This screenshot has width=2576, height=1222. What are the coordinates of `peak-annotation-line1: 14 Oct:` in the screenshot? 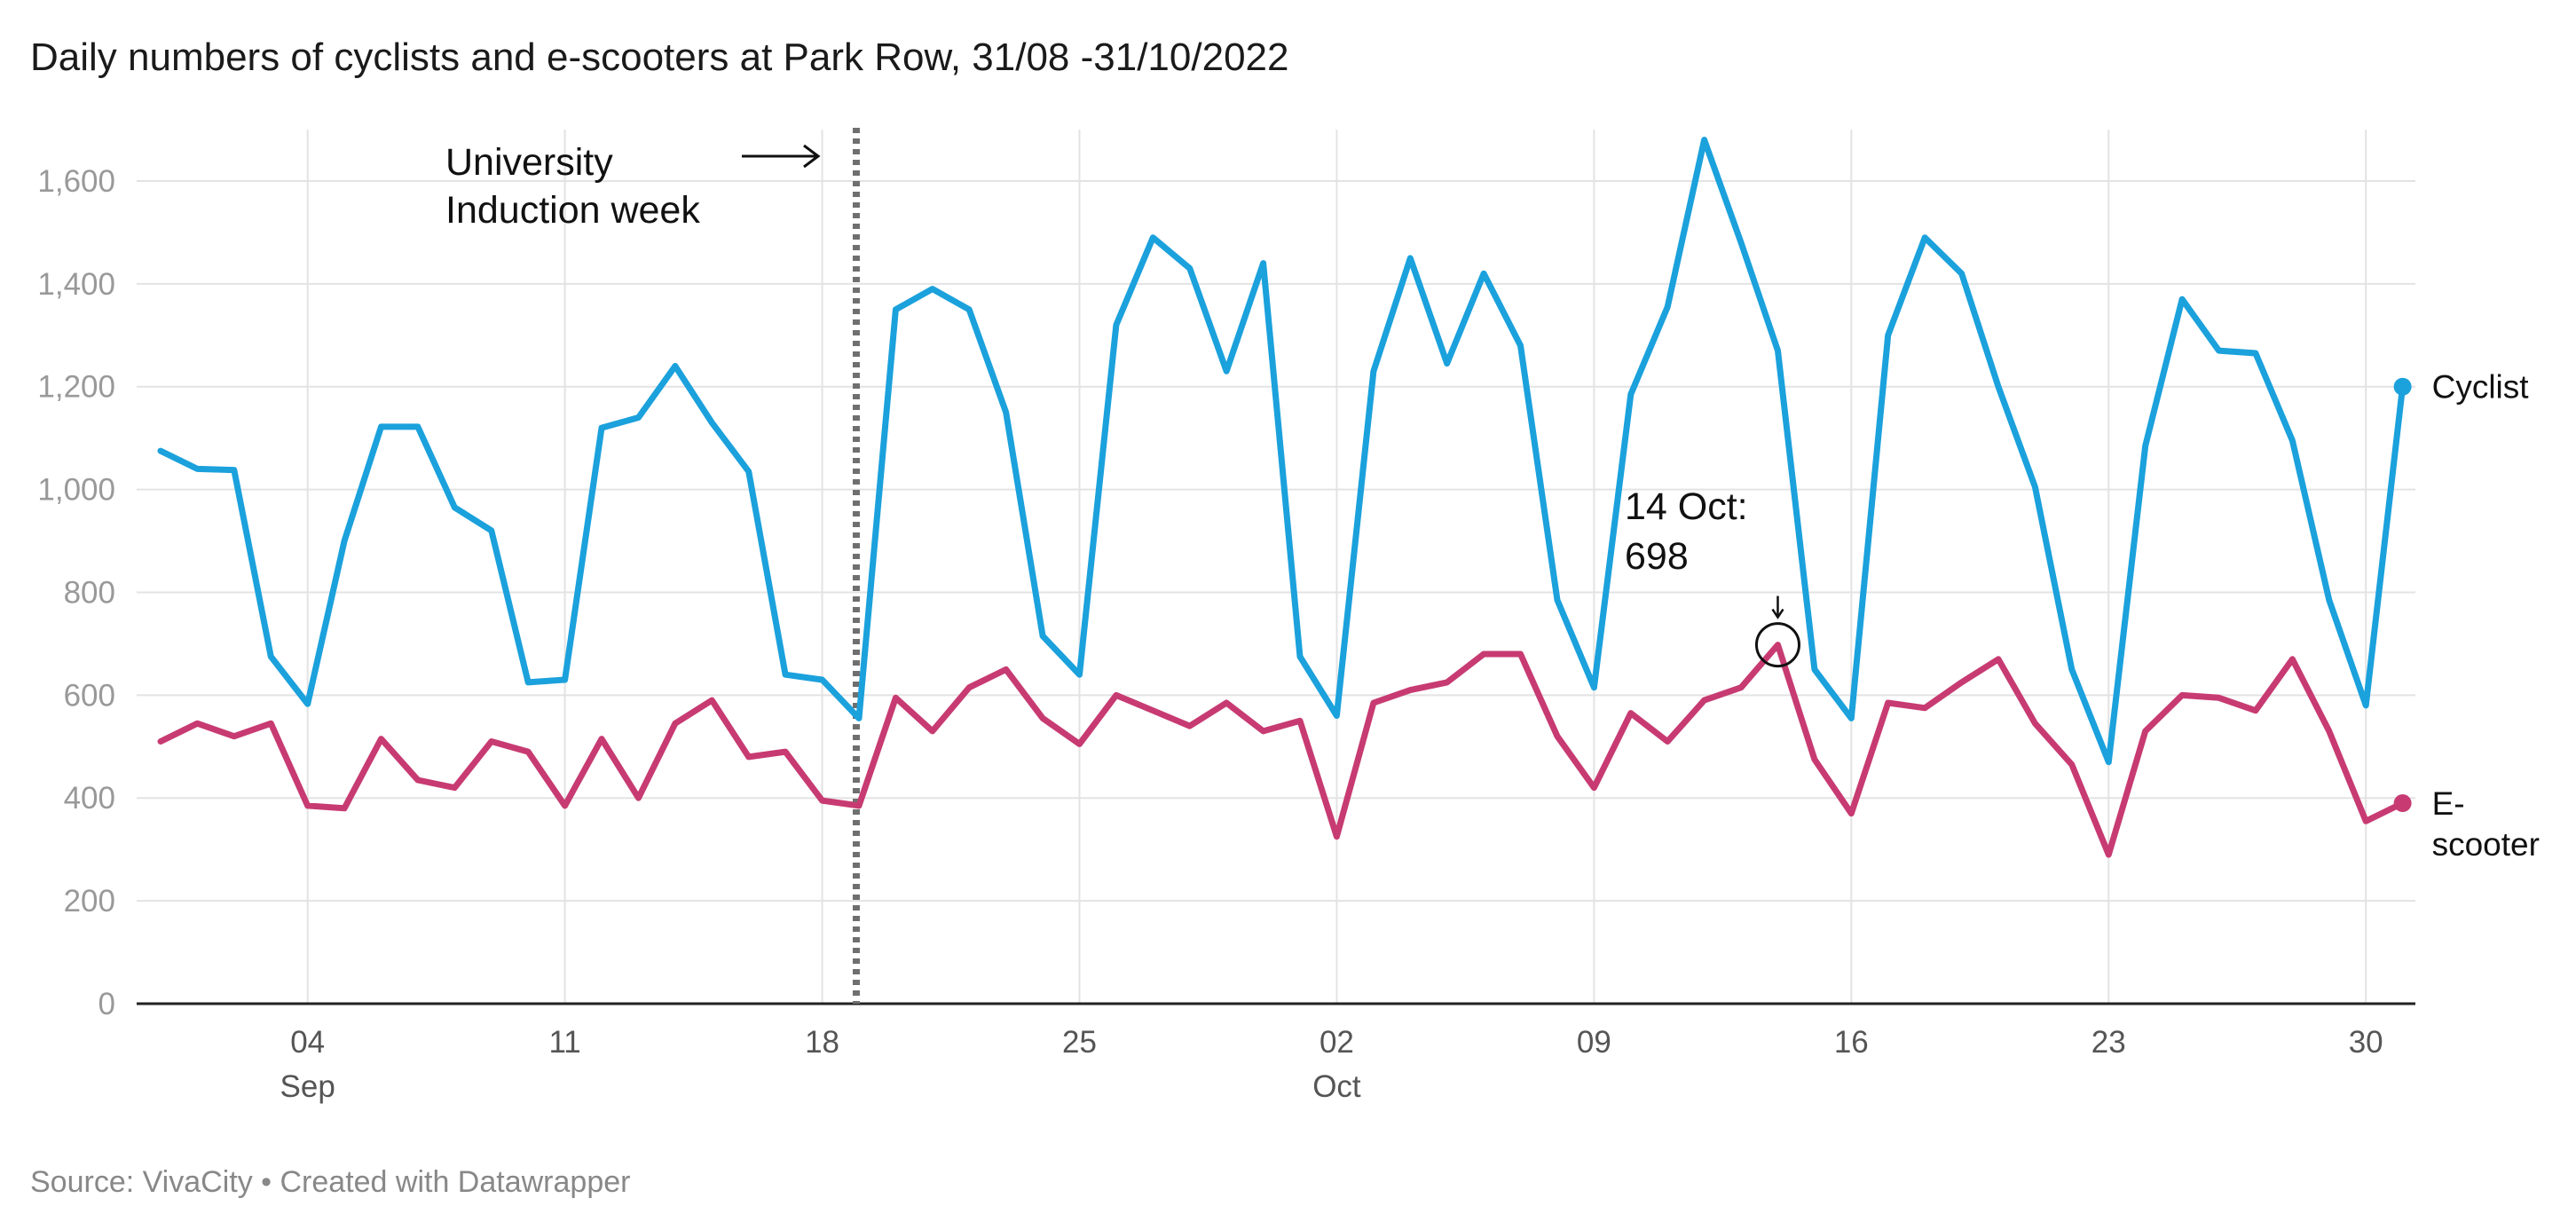 It's located at (1687, 506).